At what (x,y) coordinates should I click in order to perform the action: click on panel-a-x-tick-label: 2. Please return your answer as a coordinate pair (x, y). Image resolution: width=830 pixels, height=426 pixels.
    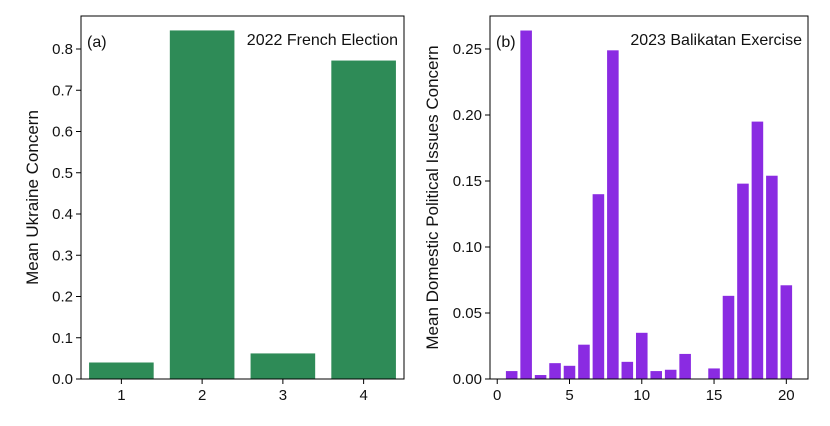
    Looking at the image, I should click on (202, 395).